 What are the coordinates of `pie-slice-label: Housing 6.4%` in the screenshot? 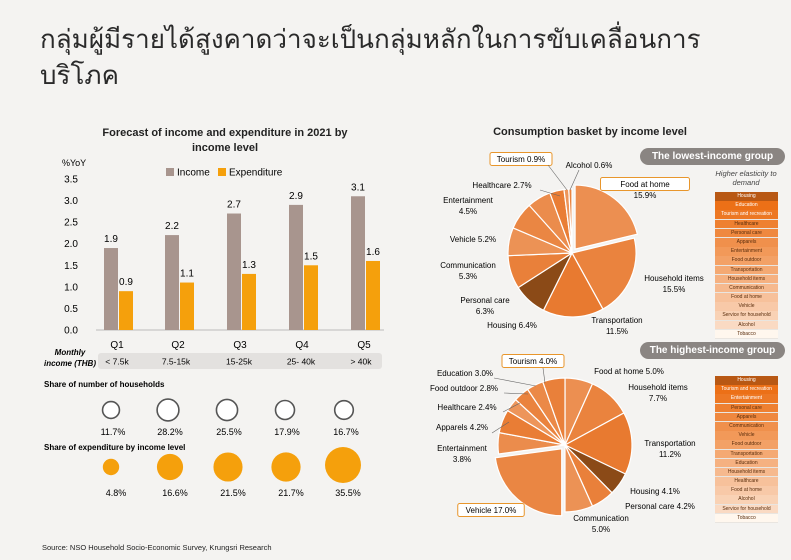 It's located at (512, 325).